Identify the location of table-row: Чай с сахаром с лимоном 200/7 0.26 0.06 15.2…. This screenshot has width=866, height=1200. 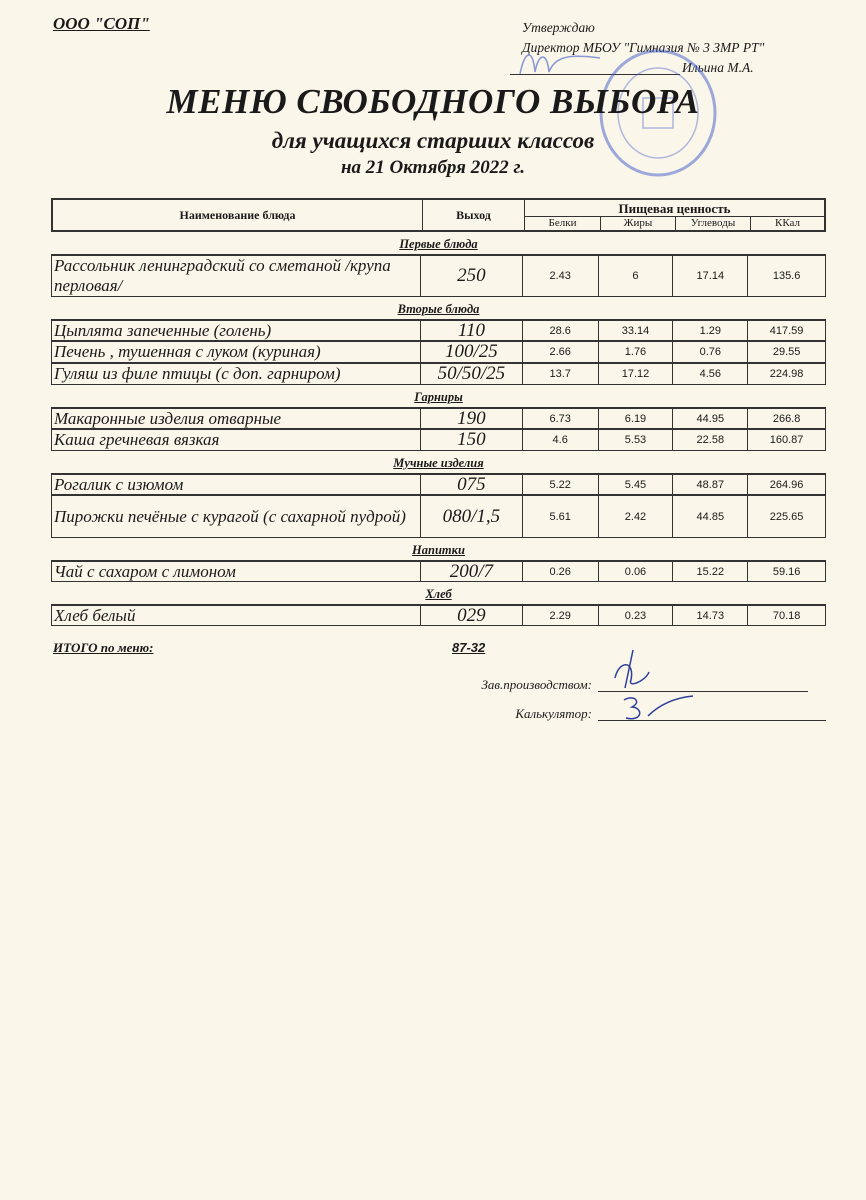
(438, 571).